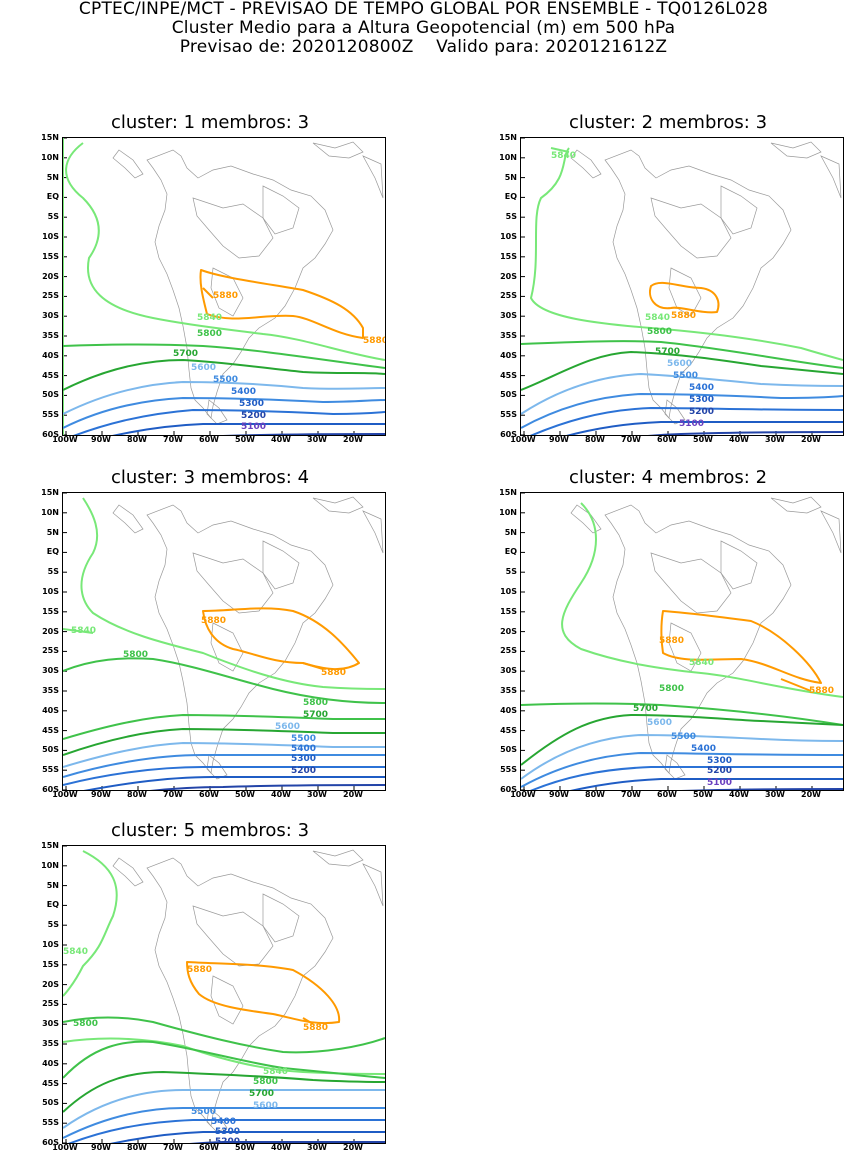  Describe the element at coordinates (50, 984) in the screenshot. I see `lat-tick-label: 20S` at that location.